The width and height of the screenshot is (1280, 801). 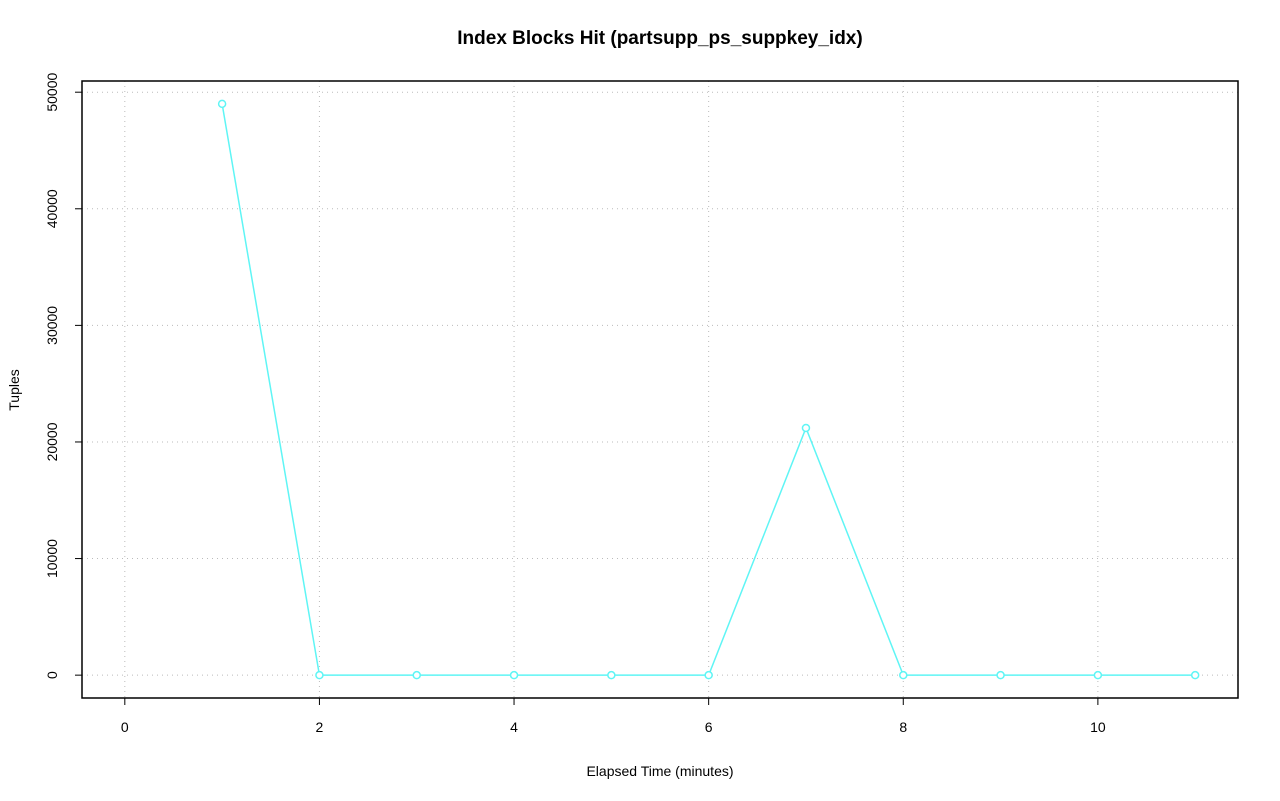 I want to click on x-axis-label: Elapsed Time (minutes), so click(x=659, y=771).